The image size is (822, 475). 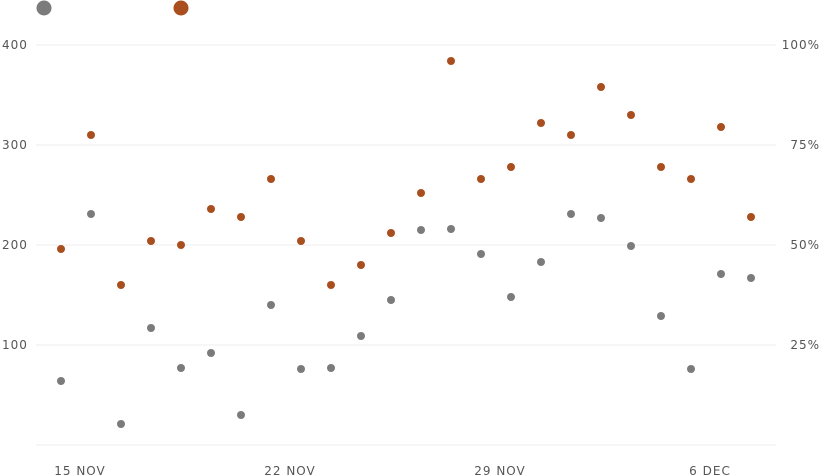 What do you see at coordinates (290, 469) in the screenshot?
I see `x-tick-label: 22 NOV` at bounding box center [290, 469].